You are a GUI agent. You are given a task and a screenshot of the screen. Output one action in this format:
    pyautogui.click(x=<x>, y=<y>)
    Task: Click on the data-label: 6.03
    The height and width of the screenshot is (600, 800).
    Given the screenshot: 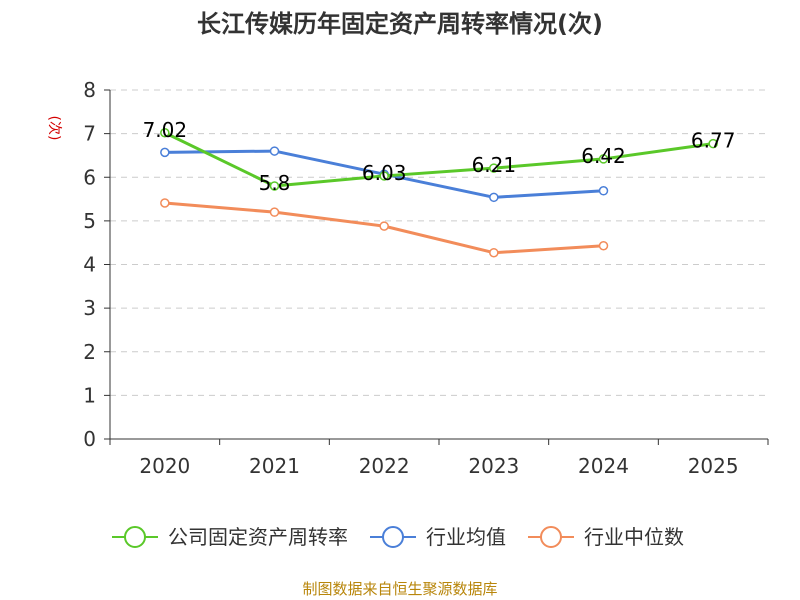 What is the action you would take?
    pyautogui.click(x=384, y=173)
    